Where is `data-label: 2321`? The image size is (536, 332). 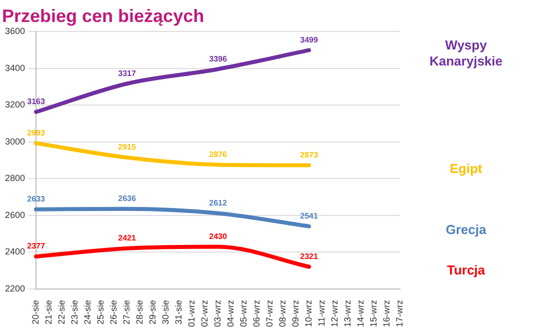 data-label: 2321 is located at coordinates (309, 256).